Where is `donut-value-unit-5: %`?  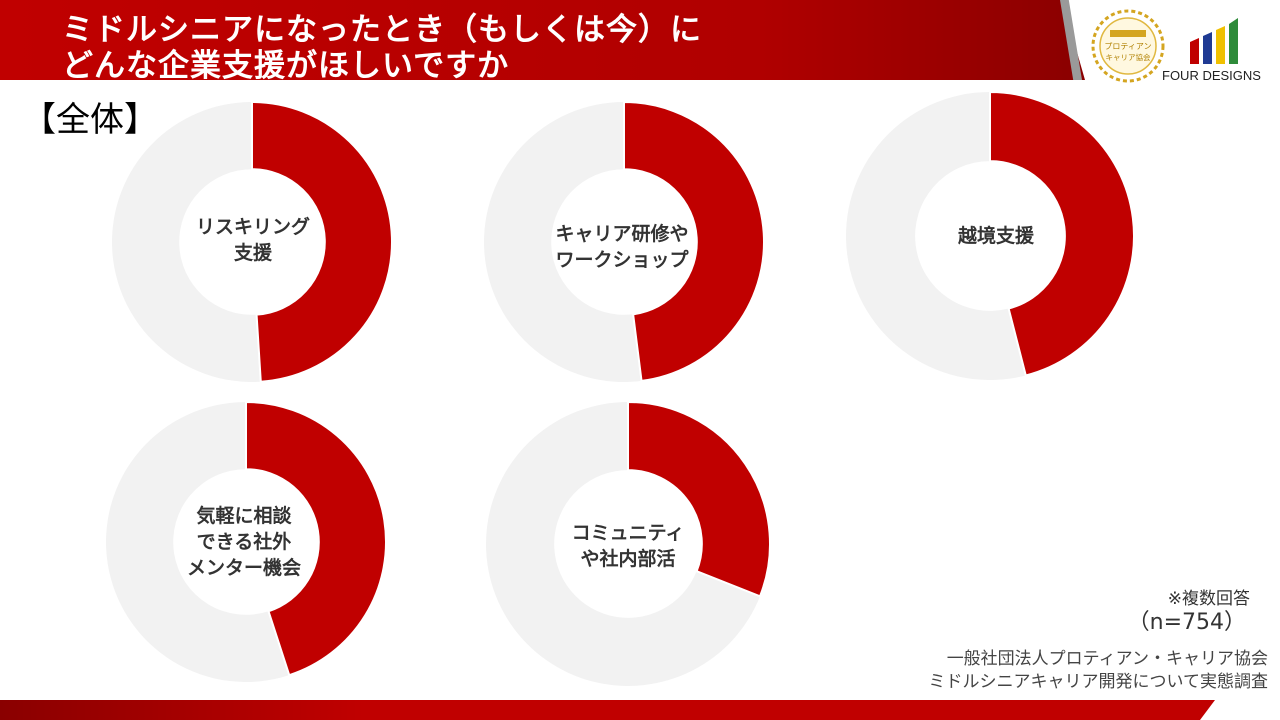
donut-value-unit-5: % is located at coordinates (747, 501).